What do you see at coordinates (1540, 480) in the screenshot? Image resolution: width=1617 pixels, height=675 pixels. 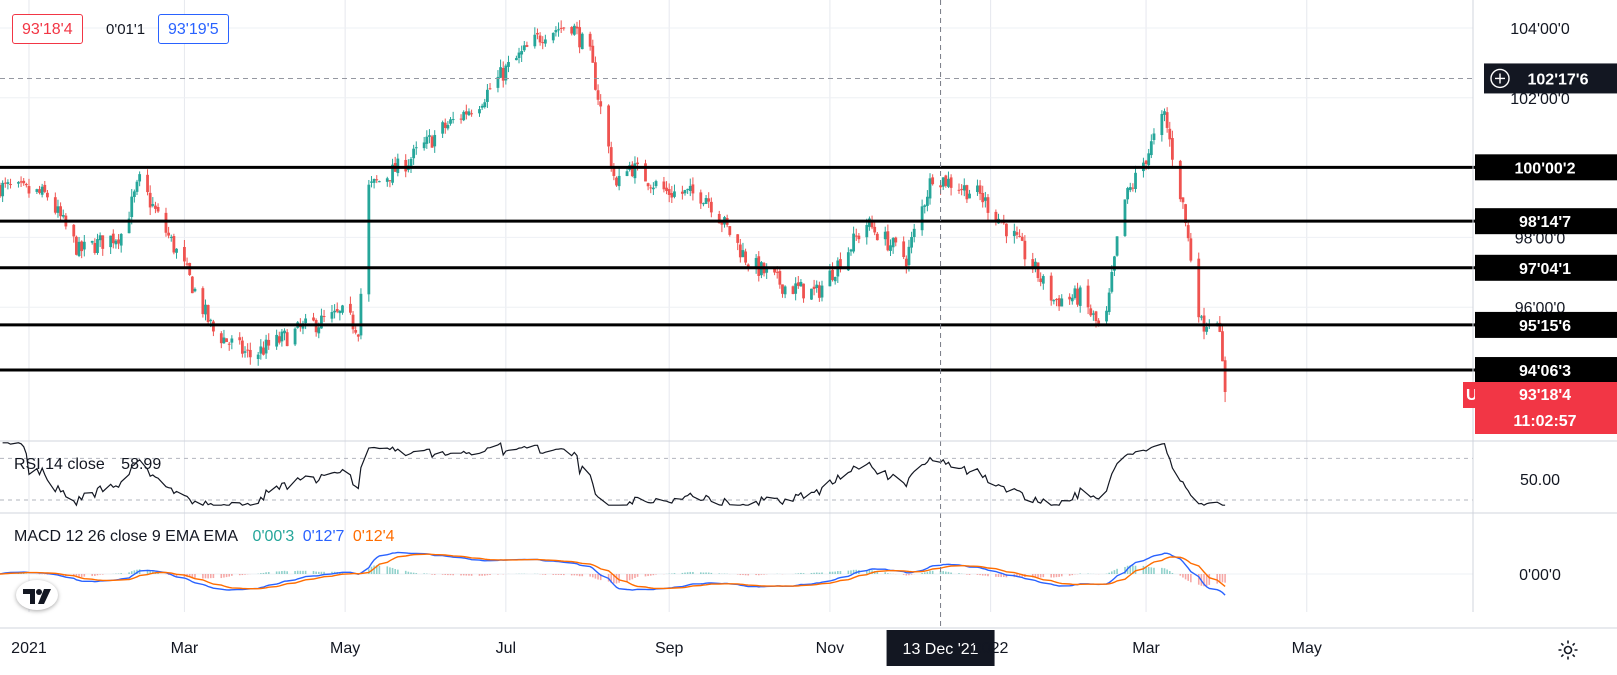 I see `rsi-axis-tick: 50.00` at bounding box center [1540, 480].